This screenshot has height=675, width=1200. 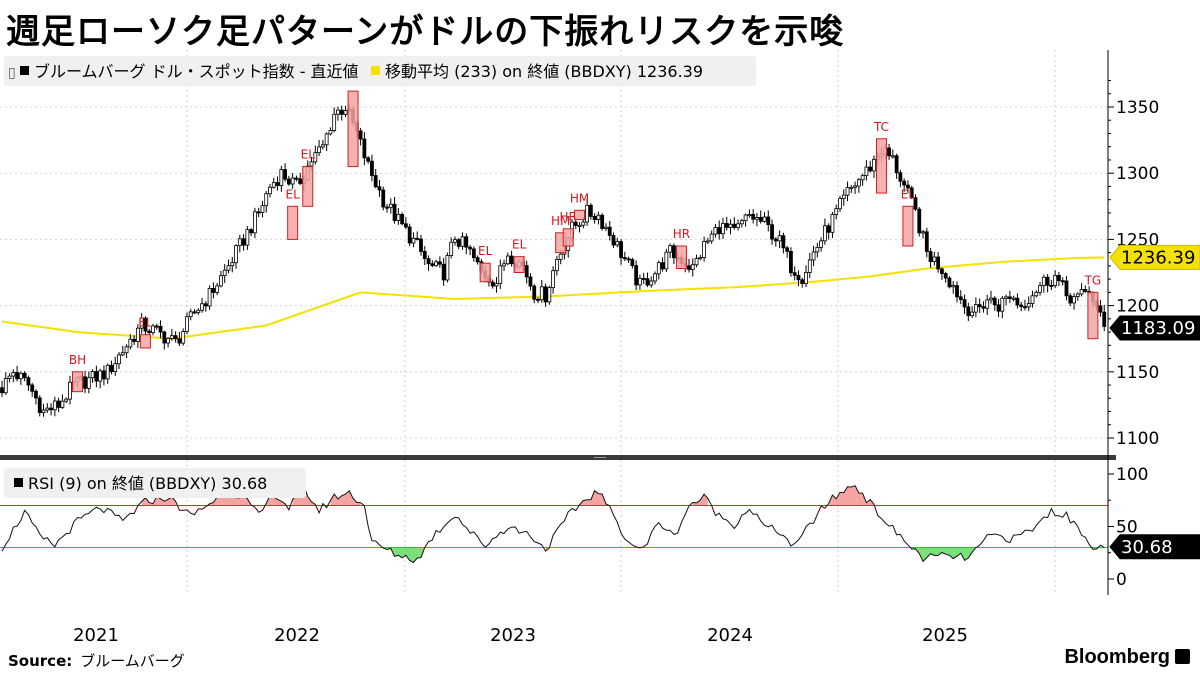 What do you see at coordinates (196, 71) in the screenshot?
I see `legend-price-label: ブルームバーグ ドル・スポット指数 - 直近値` at bounding box center [196, 71].